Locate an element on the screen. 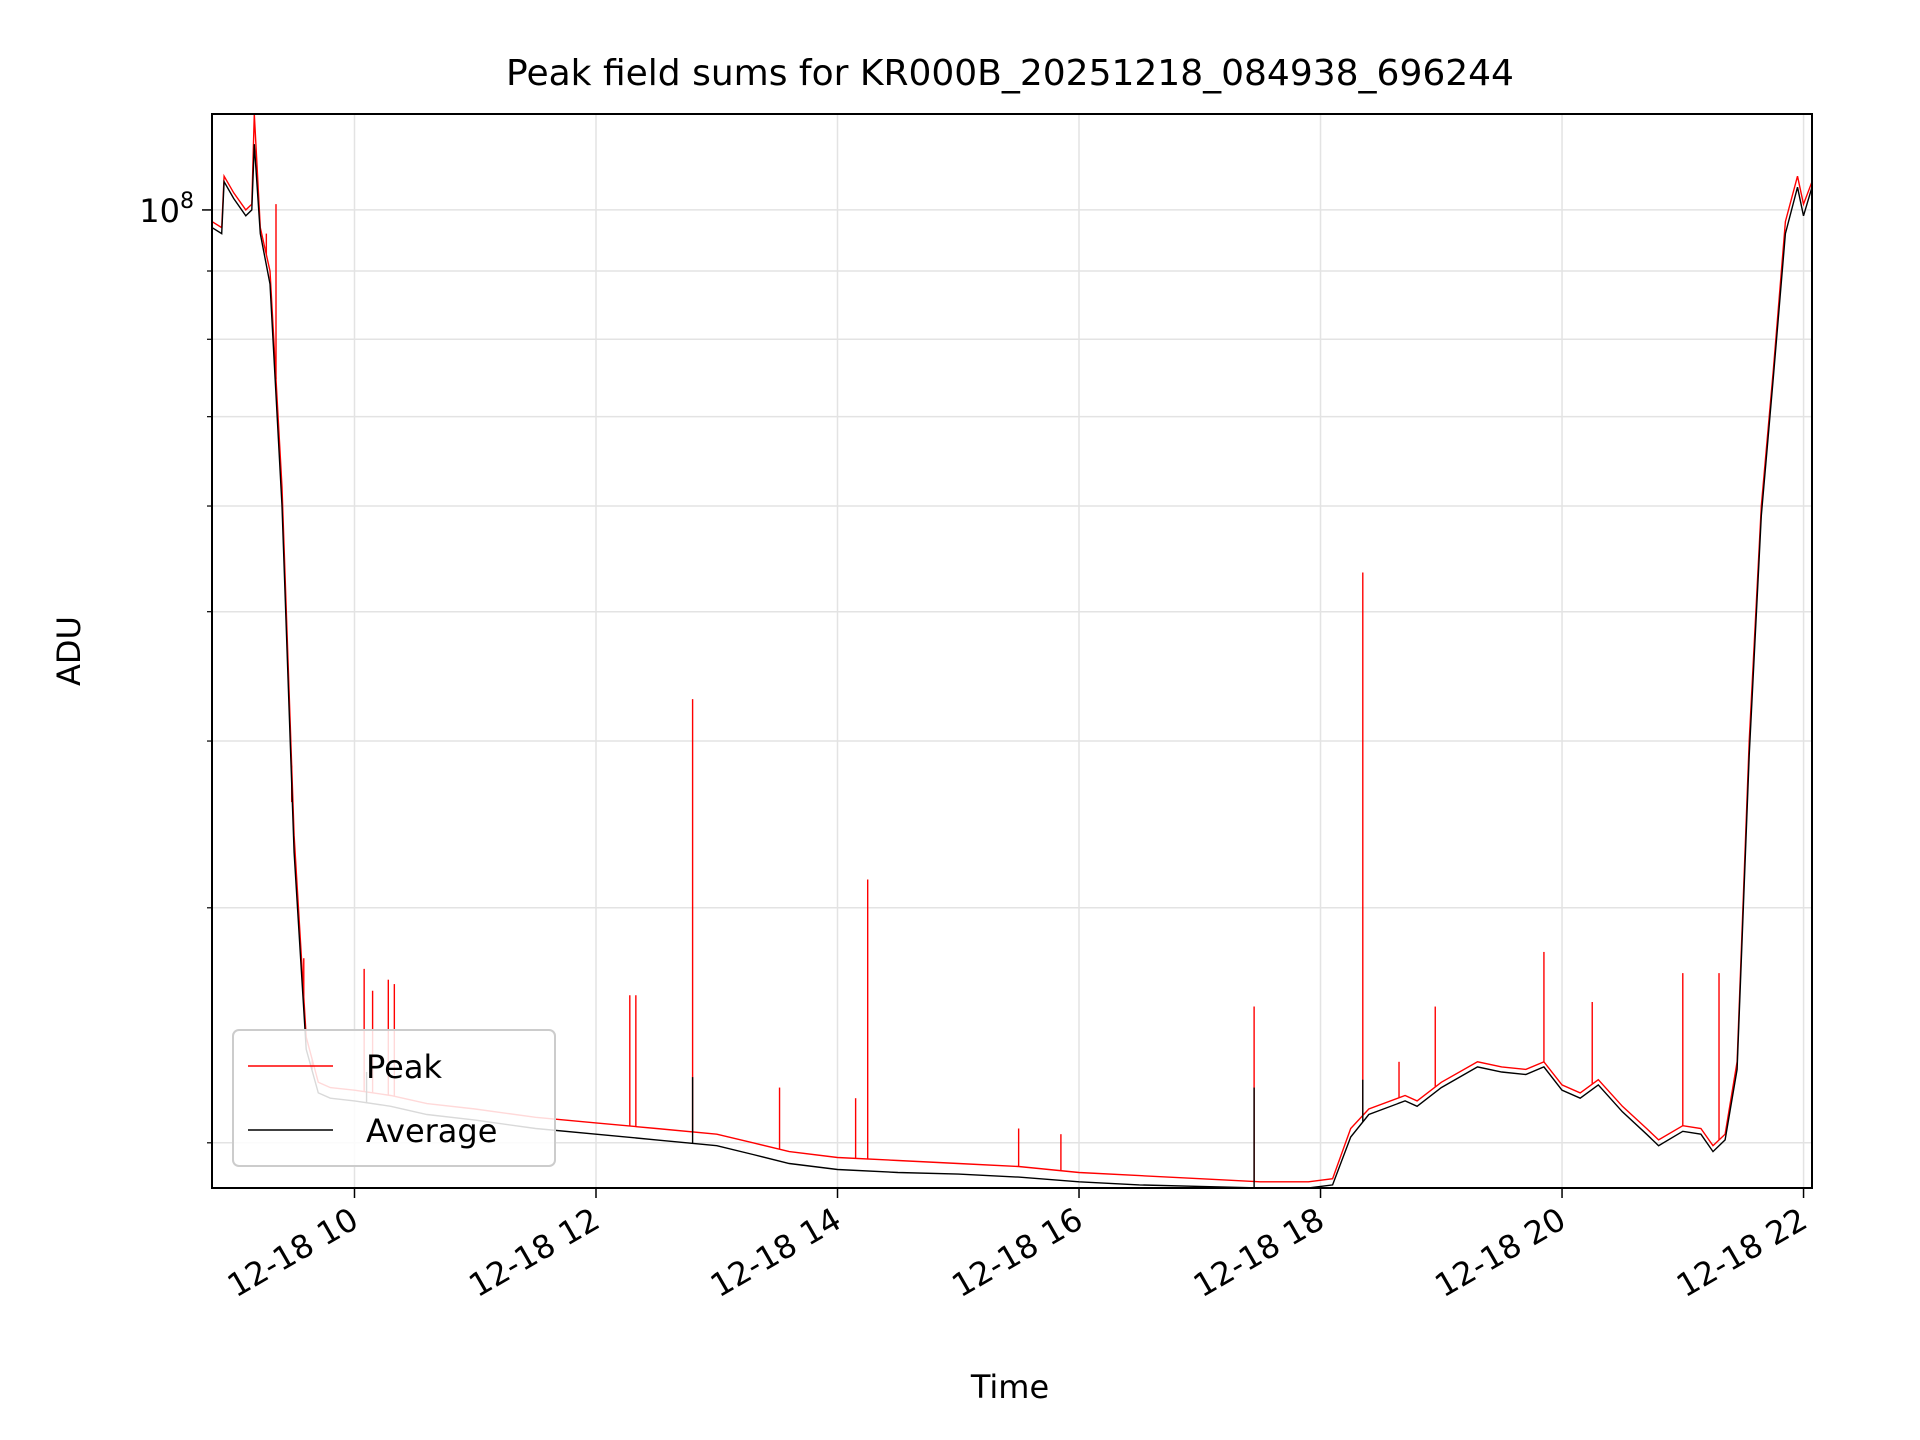 Image resolution: width=1920 pixels, height=1440 pixels. x-axis-label: Time is located at coordinates (1009, 1387).